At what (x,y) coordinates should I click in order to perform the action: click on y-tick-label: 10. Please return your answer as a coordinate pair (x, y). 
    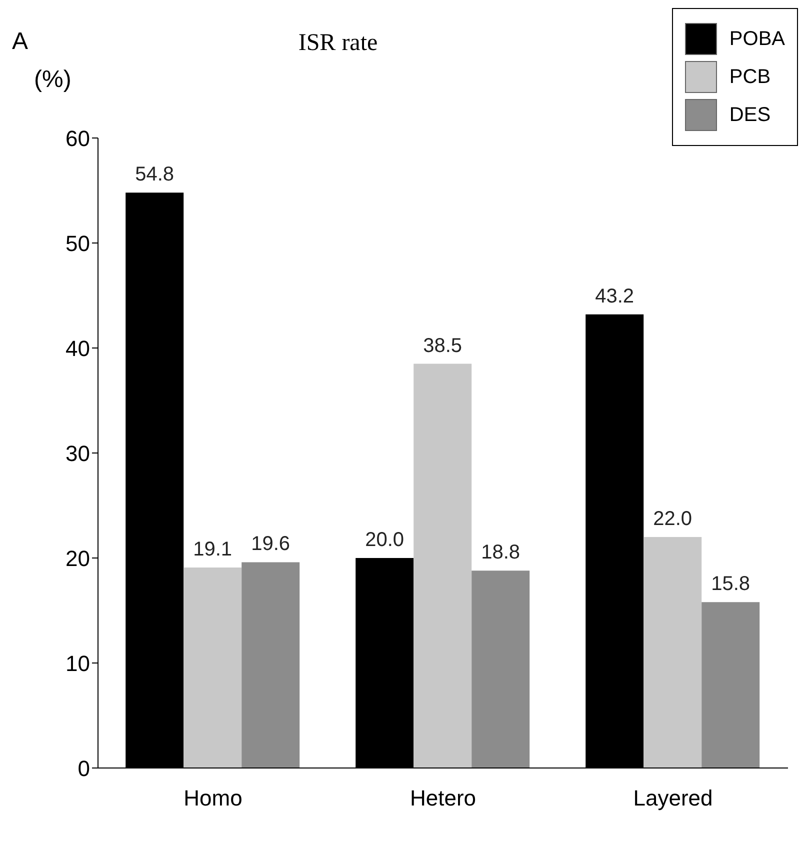
    Looking at the image, I should click on (78, 663).